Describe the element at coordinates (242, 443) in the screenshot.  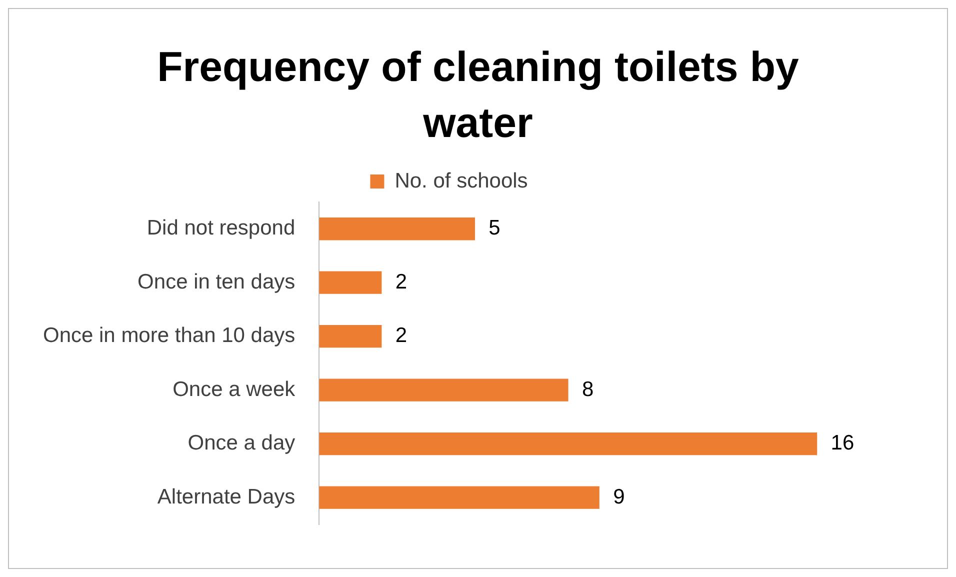
I see `y-tick-label: Once a day` at that location.